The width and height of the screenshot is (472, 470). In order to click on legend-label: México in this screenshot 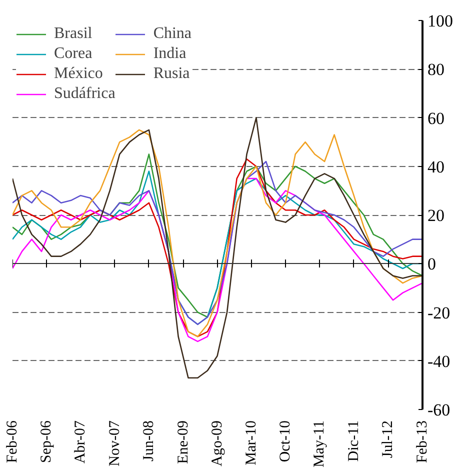, I will do `click(78, 74)`.